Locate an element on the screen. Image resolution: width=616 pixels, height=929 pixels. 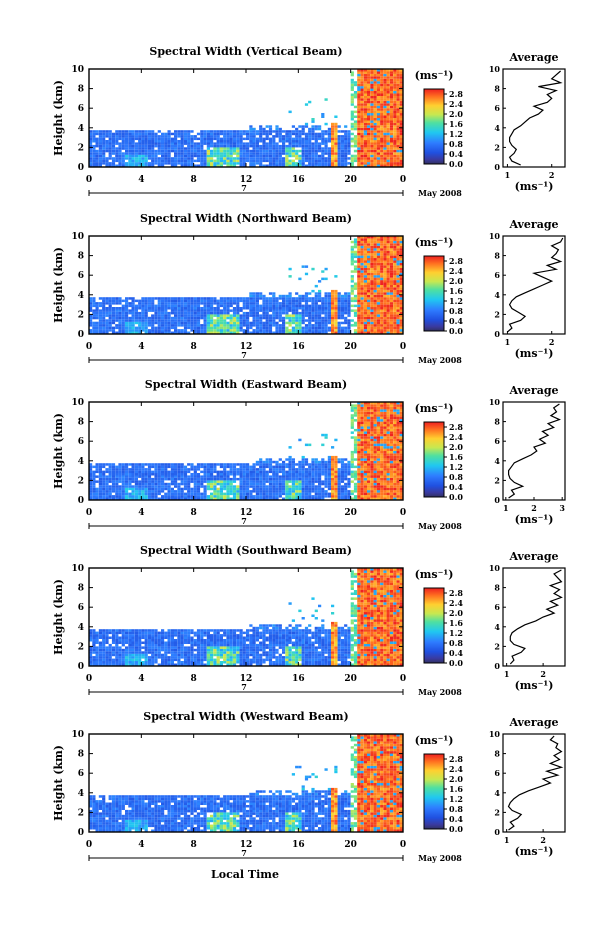
heatmap-field is located at coordinates (246, 118).